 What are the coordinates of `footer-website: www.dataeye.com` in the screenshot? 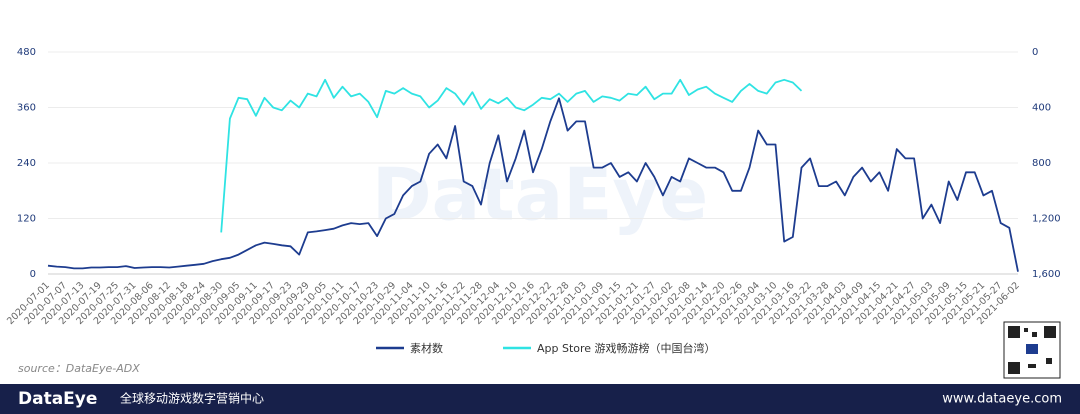 It's located at (1002, 399).